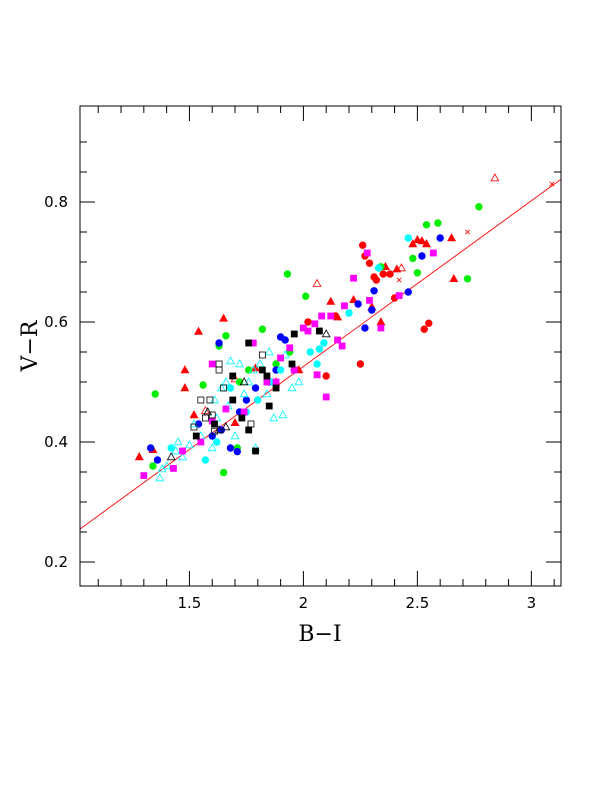  Describe the element at coordinates (56, 442) in the screenshot. I see `y-tick-label: 0.4` at that location.